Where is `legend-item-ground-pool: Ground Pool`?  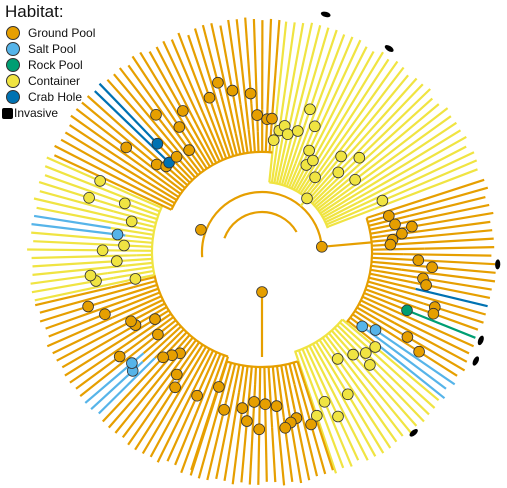 legend-item-ground-pool: Ground Pool is located at coordinates (48, 33).